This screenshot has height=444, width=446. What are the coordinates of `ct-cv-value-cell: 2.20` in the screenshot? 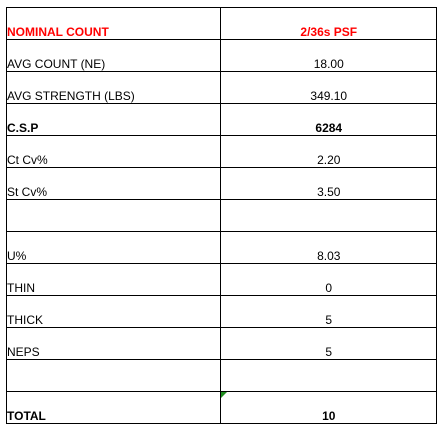 It's located at (328, 151).